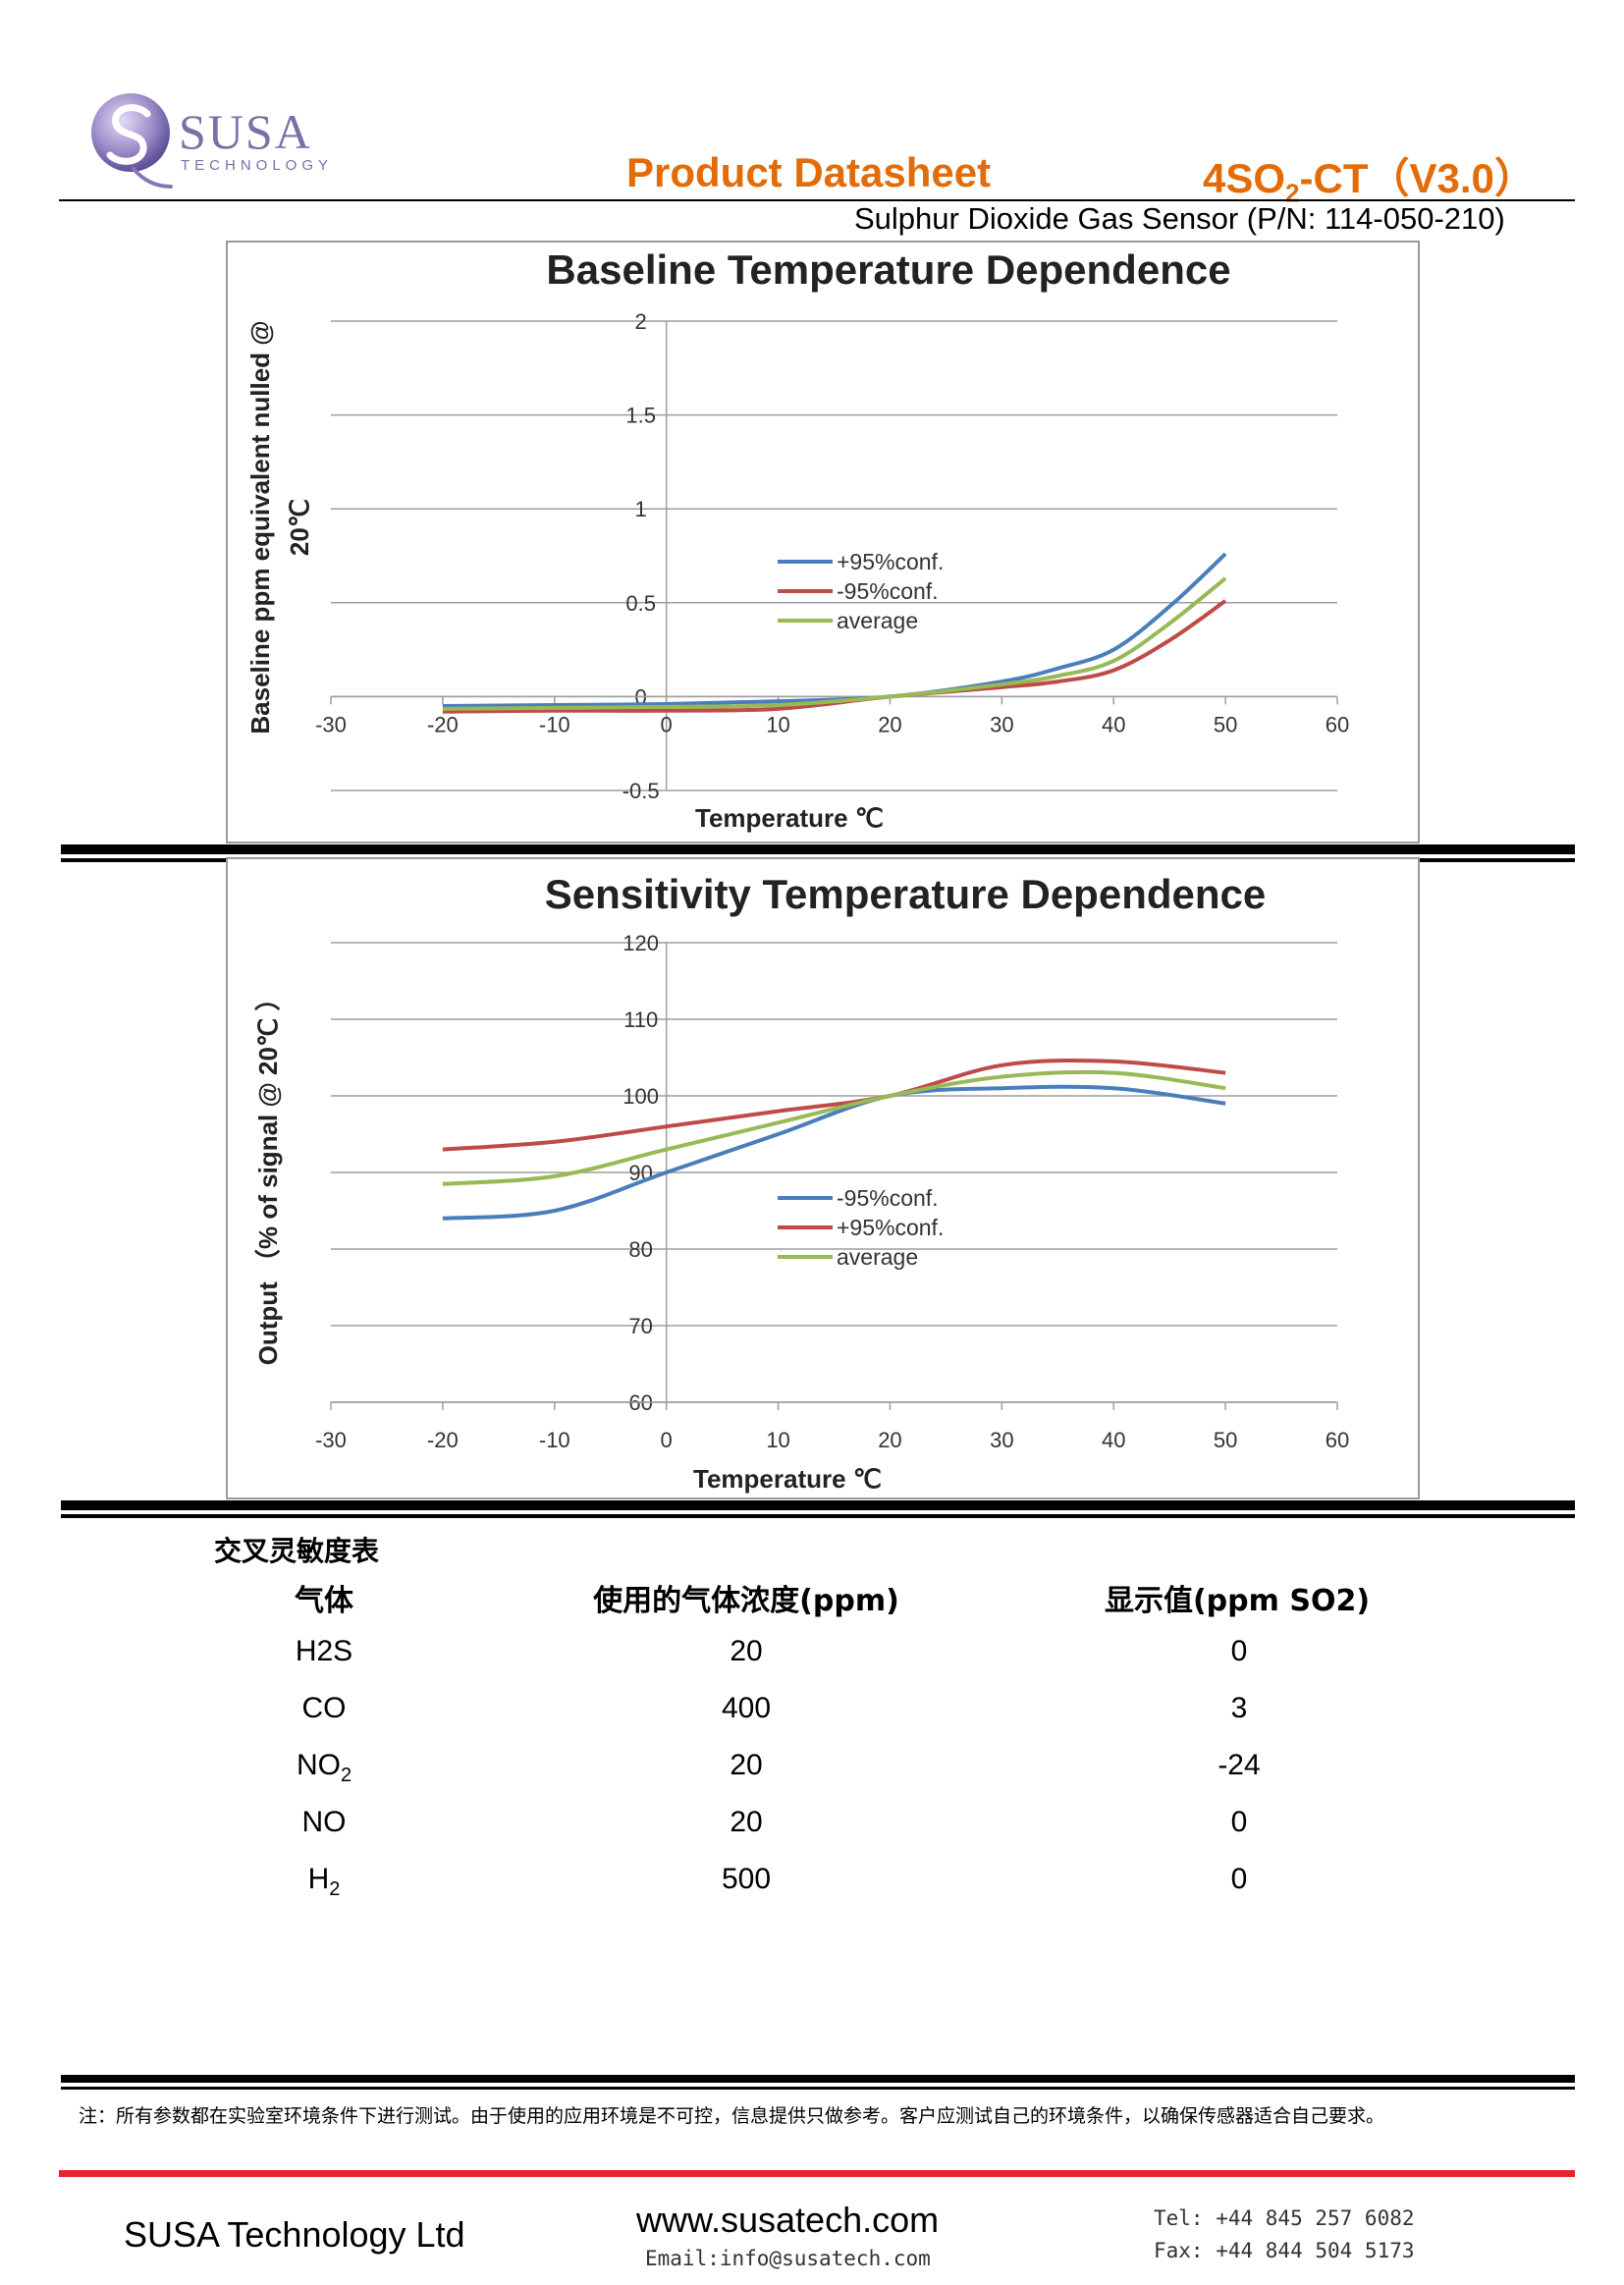  Describe the element at coordinates (640, 416) in the screenshot. I see `y-tick-label: 1.5` at that location.